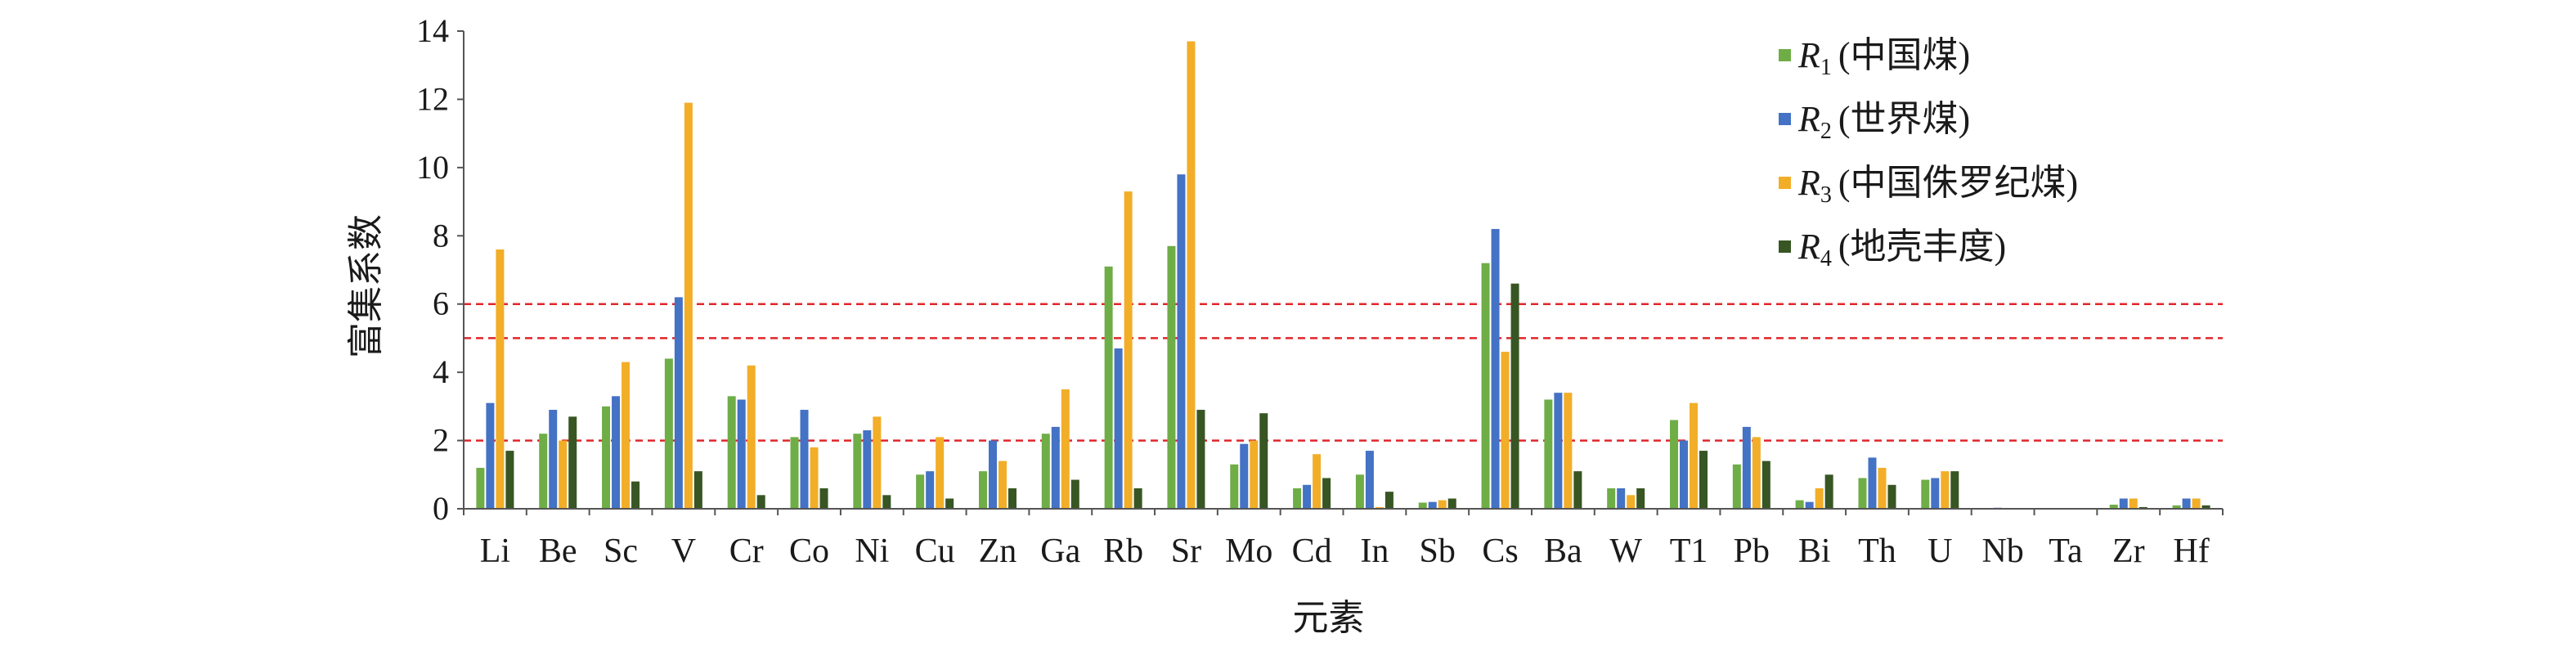 The image size is (2576, 656). What do you see at coordinates (441, 508) in the screenshot?
I see `y-tick-label: 0` at bounding box center [441, 508].